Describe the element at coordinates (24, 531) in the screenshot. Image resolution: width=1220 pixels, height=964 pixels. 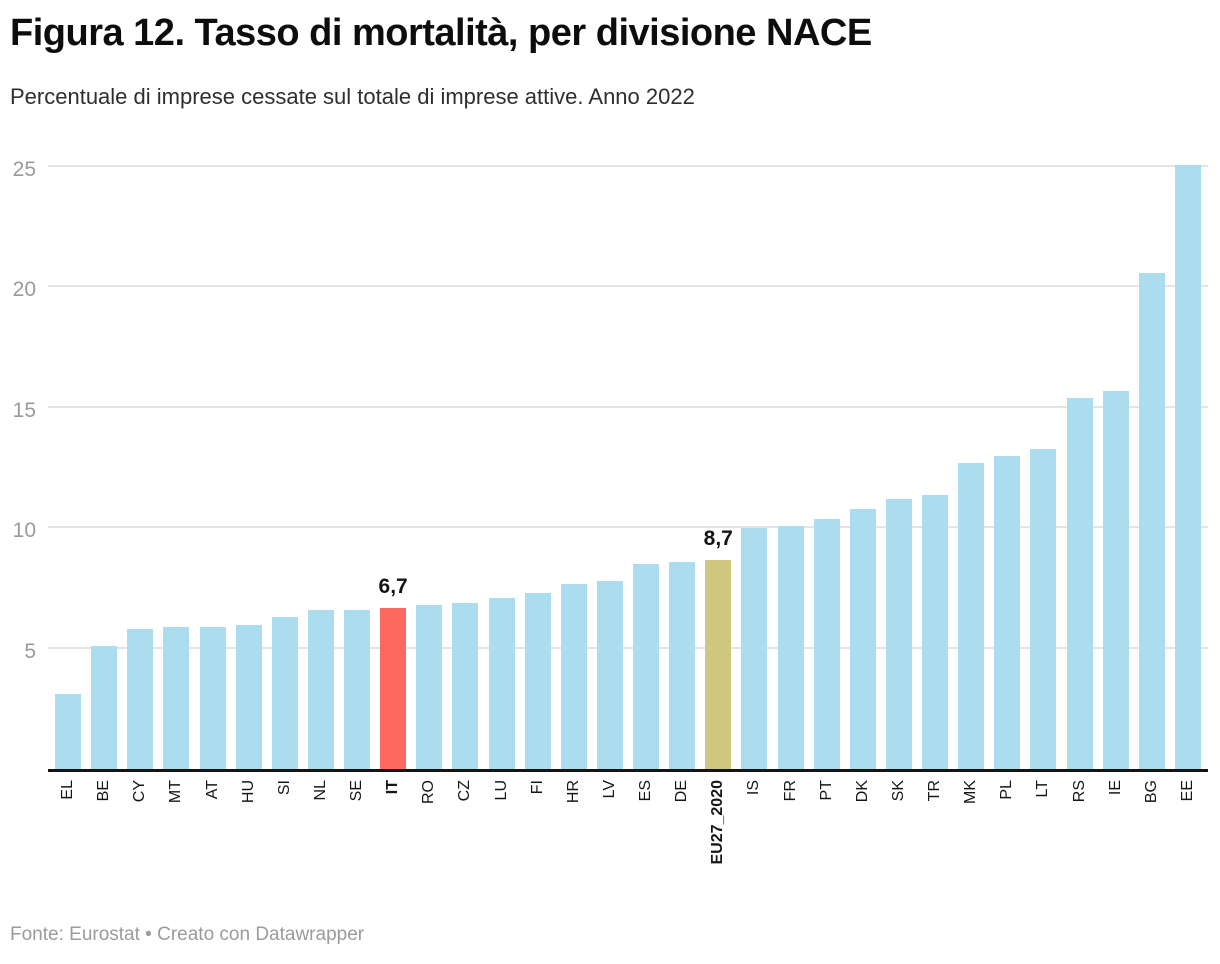
I see `y-tick-label-10: 10` at that location.